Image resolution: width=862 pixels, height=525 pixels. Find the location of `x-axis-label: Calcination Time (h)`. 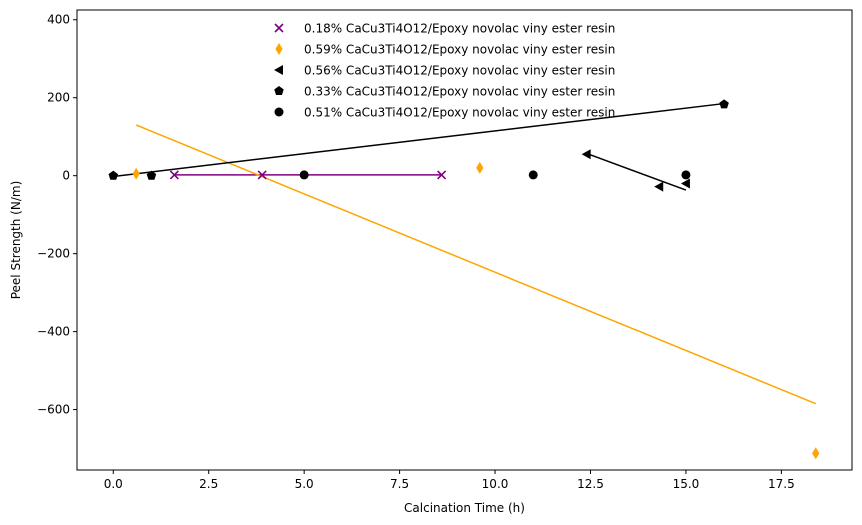

x-axis-label: Calcination Time (h) is located at coordinates (464, 508).